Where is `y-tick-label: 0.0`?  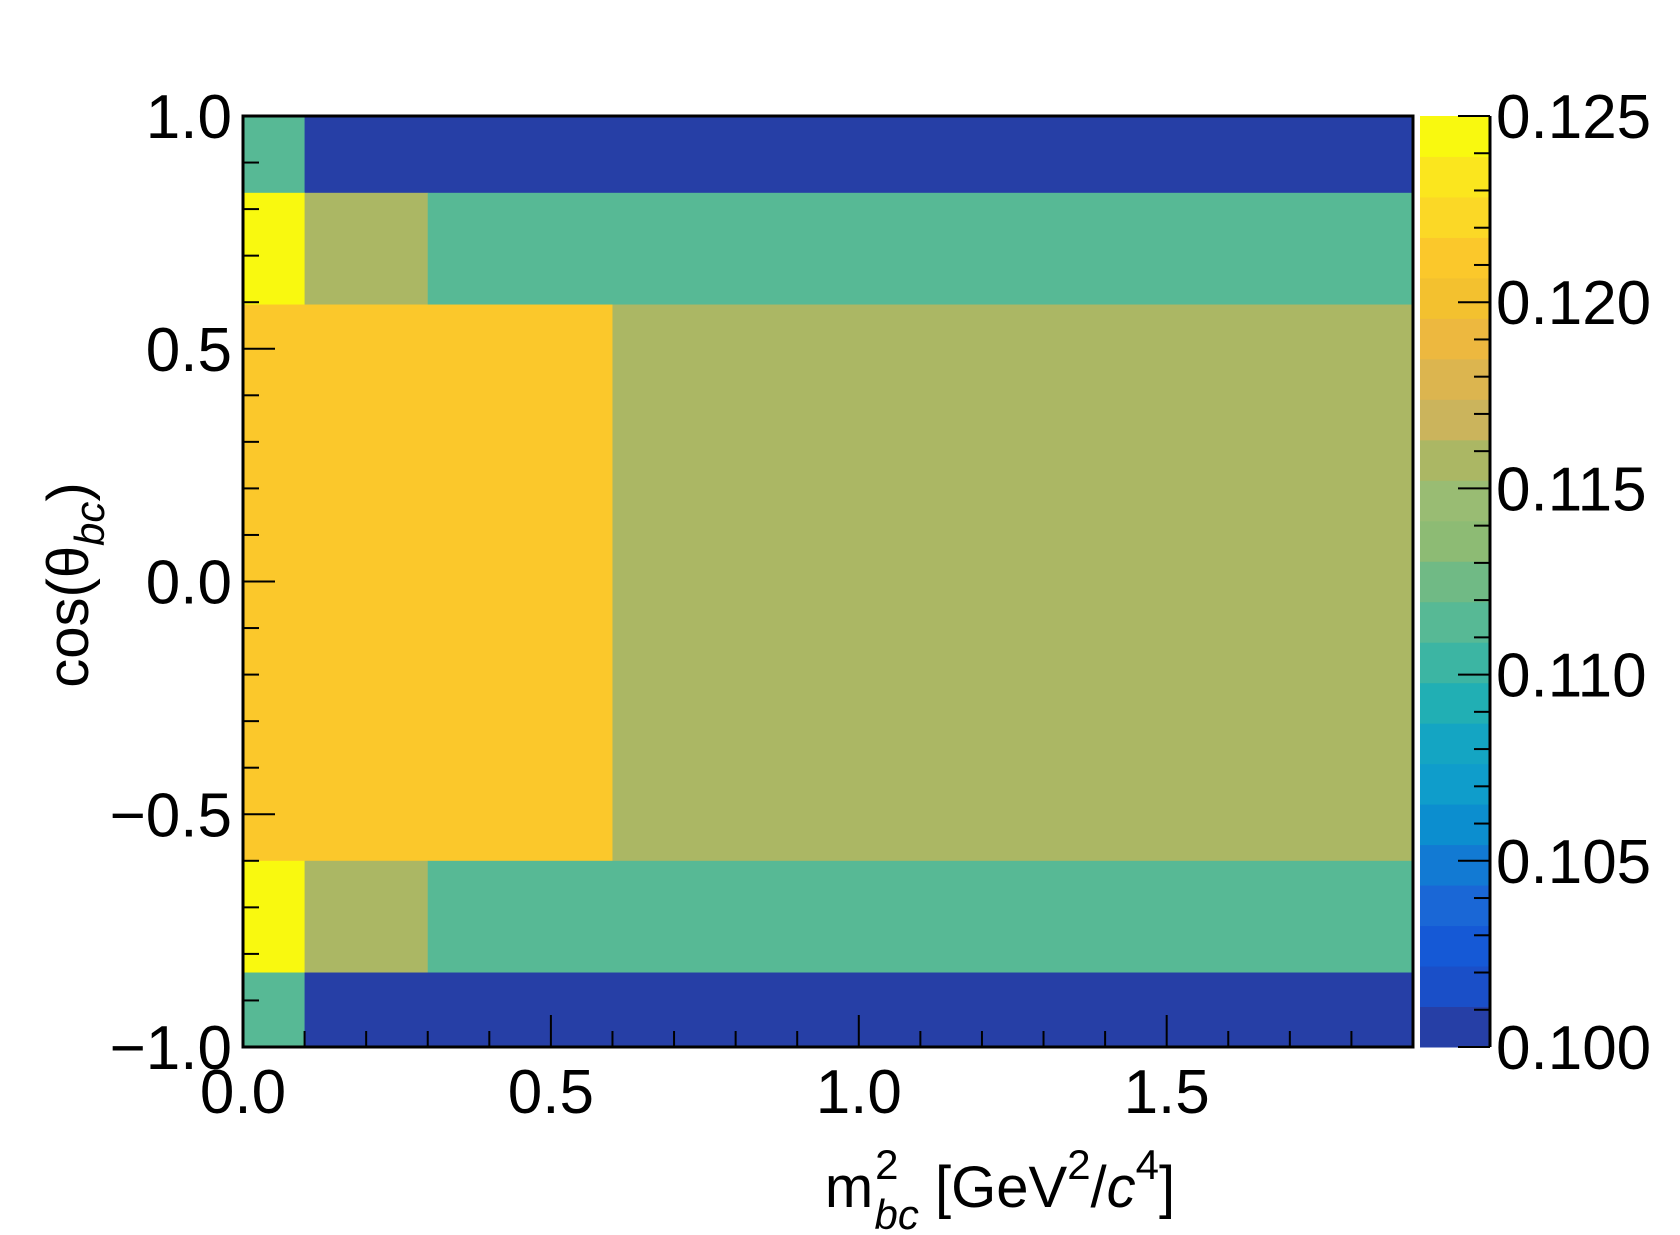
y-tick-label: 0.0 is located at coordinates (189, 583).